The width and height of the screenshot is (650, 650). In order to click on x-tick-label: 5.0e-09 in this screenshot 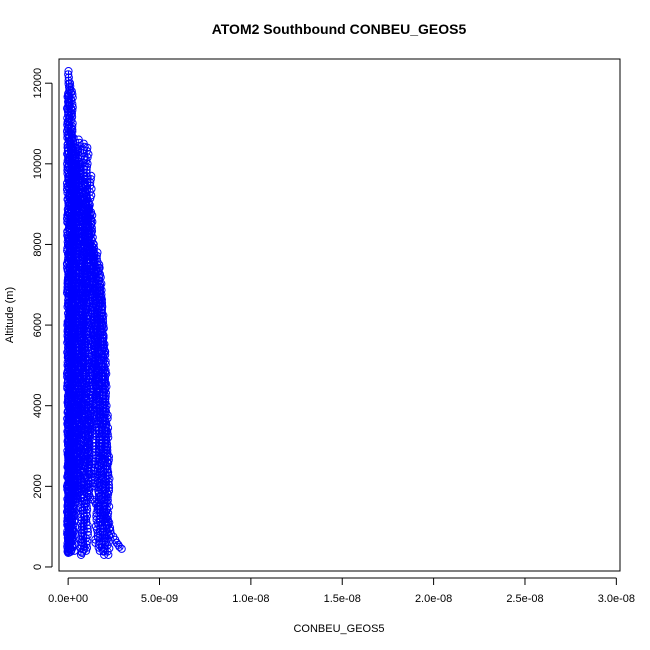, I will do `click(159, 599)`.